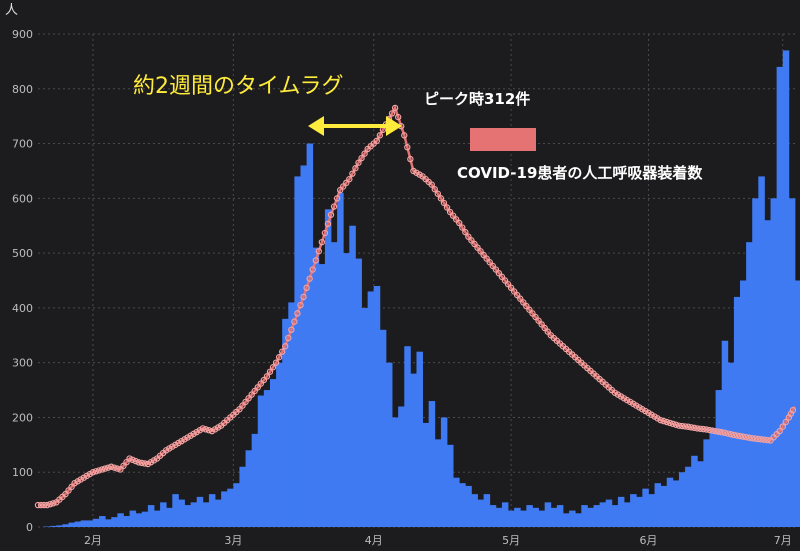 The width and height of the screenshot is (800, 551). What do you see at coordinates (22, 144) in the screenshot?
I see `y-tick-label: 700` at bounding box center [22, 144].